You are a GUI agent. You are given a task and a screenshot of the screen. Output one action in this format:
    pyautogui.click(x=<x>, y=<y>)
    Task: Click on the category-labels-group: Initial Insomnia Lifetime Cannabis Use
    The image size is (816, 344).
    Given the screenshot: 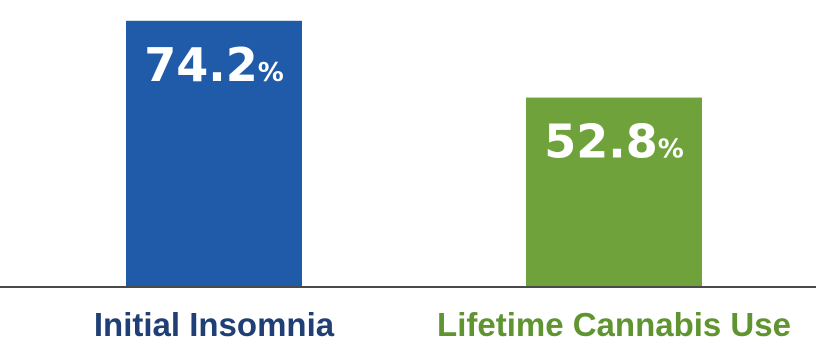 What is the action you would take?
    pyautogui.click(x=442, y=324)
    